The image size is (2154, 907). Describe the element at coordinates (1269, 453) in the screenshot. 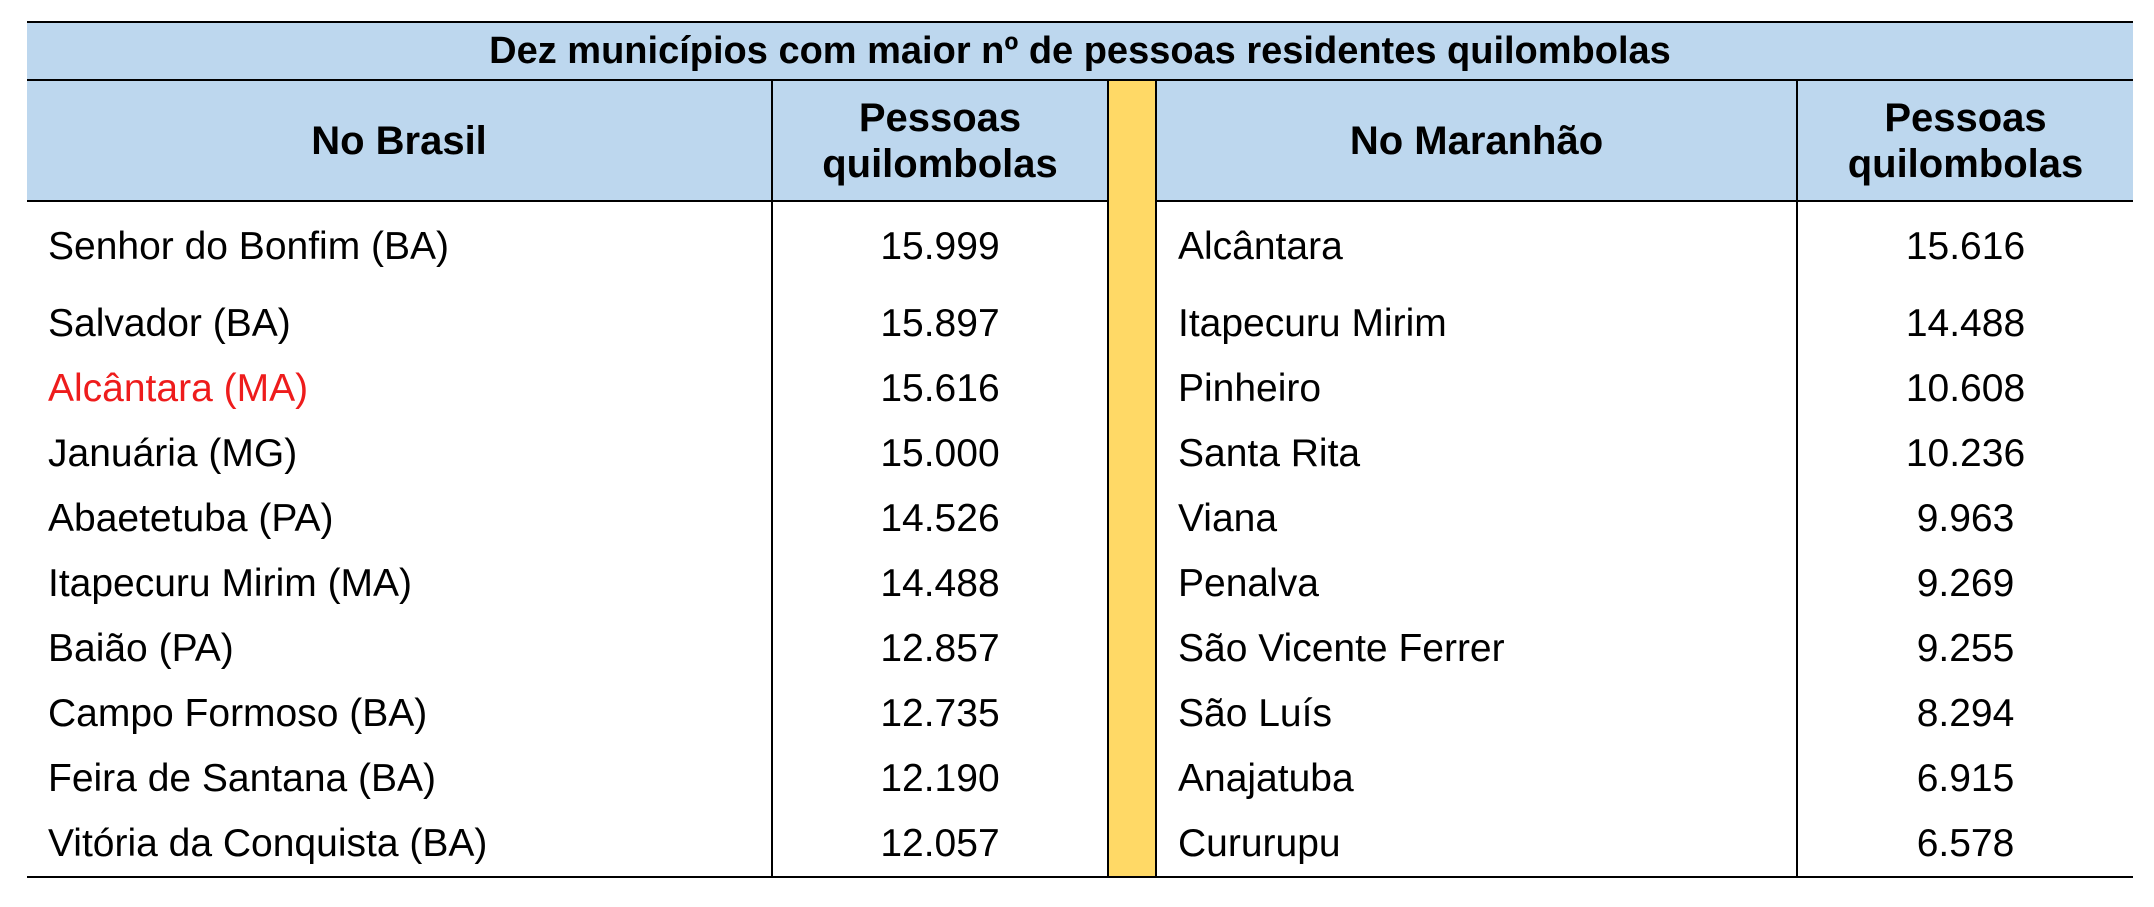

I see `maranhao-city-cell: Santa Rita` at that location.